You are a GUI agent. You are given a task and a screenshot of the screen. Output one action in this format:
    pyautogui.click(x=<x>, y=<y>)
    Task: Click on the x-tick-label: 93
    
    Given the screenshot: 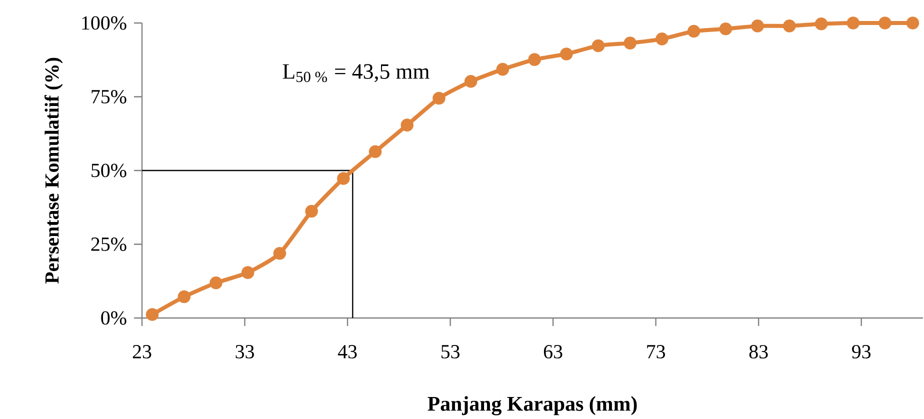 What is the action you would take?
    pyautogui.click(x=861, y=351)
    